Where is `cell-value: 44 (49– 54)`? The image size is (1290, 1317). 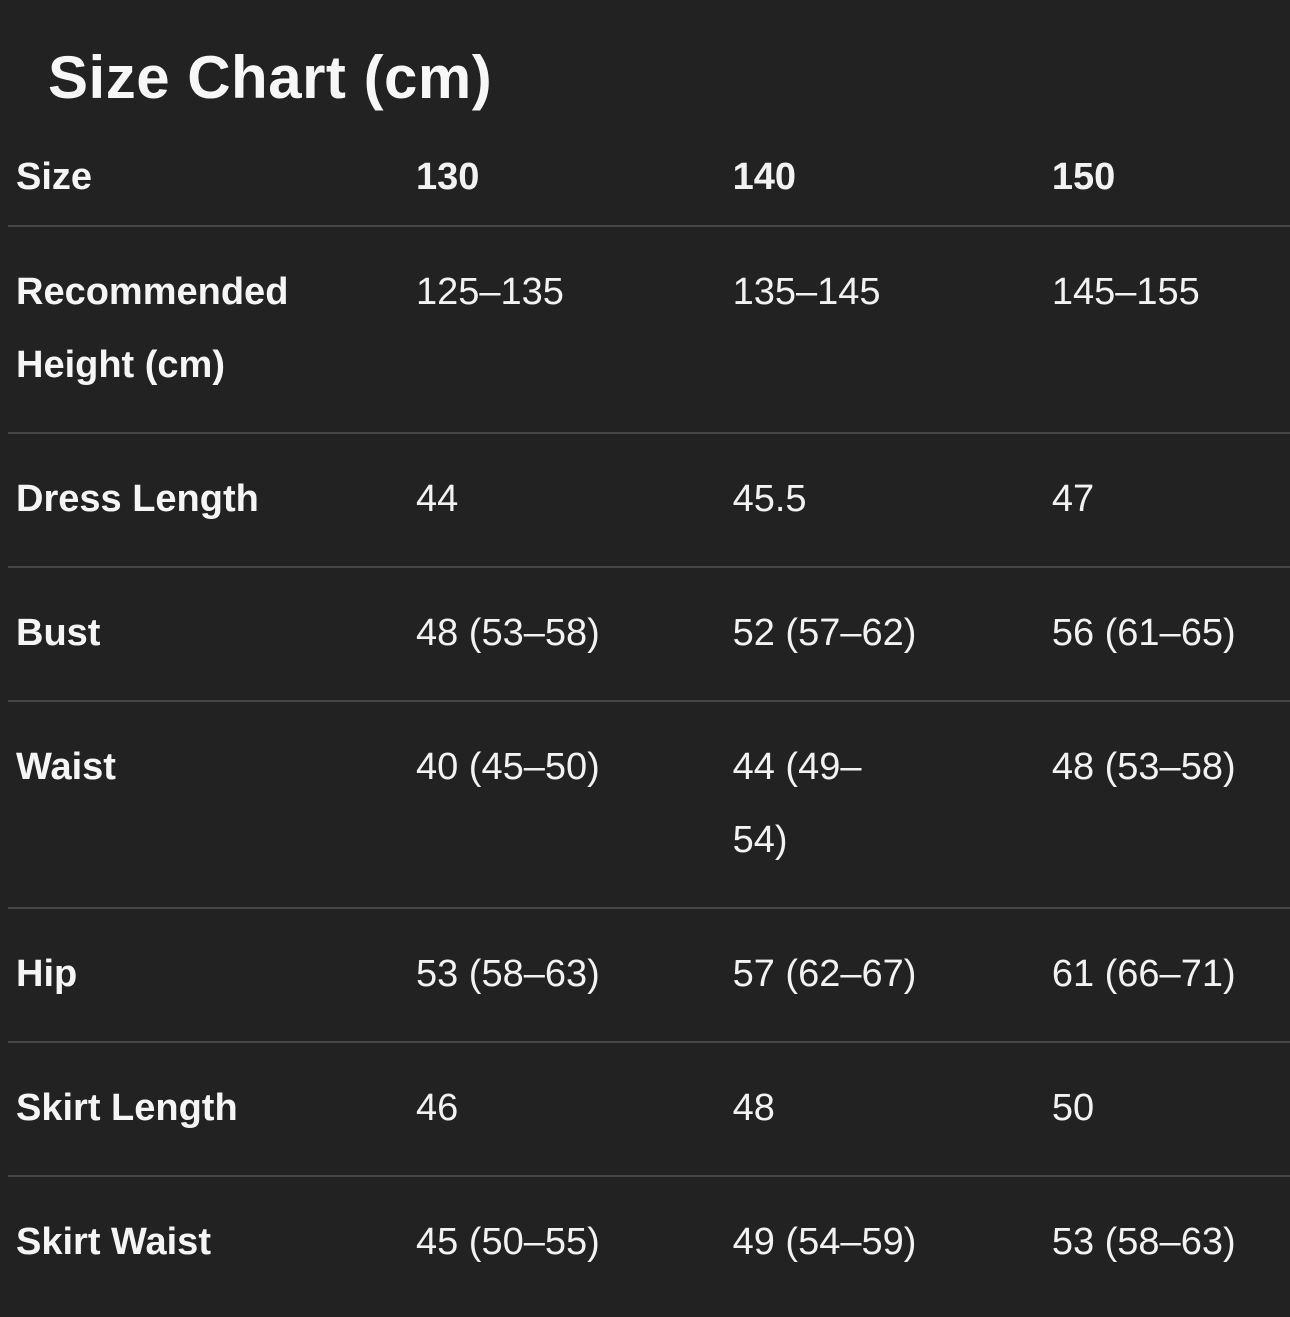 cell-value: 44 (49– 54) is located at coordinates (884, 805).